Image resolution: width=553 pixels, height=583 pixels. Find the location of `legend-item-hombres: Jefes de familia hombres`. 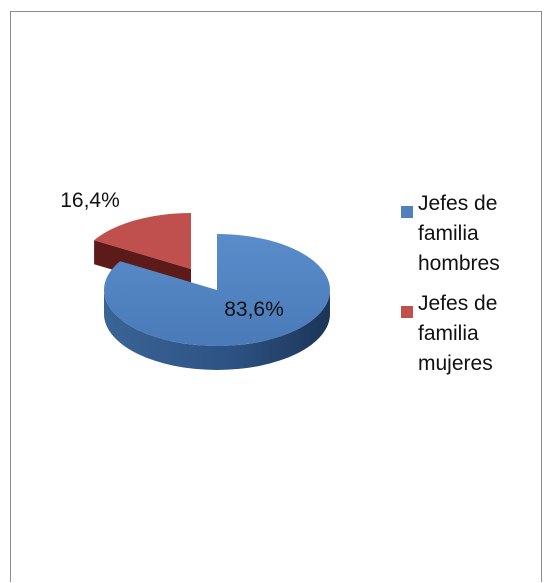

legend-item-hombres: Jefes de familia hombres is located at coordinates (471, 234).